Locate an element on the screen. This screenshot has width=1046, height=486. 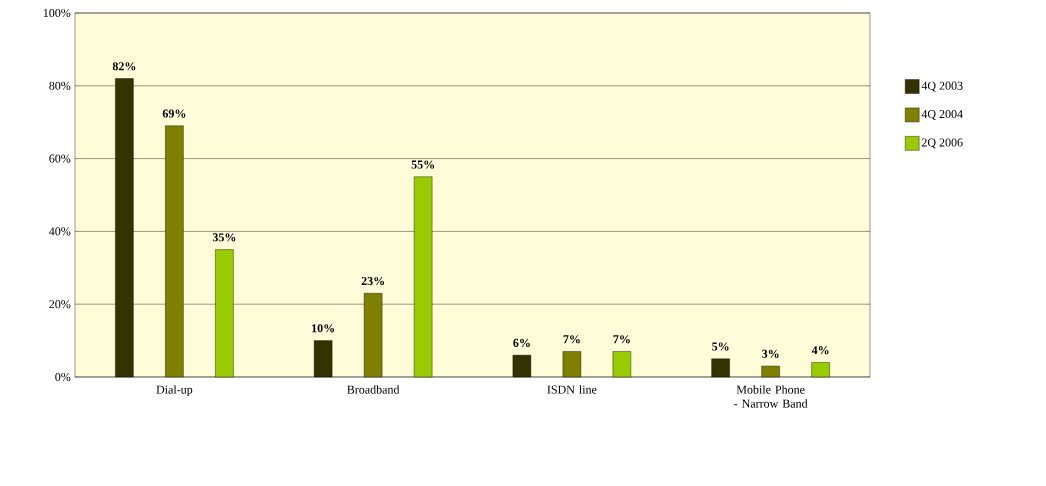
x-tick-label: Mobile Phone - Narrow Band is located at coordinates (771, 396).